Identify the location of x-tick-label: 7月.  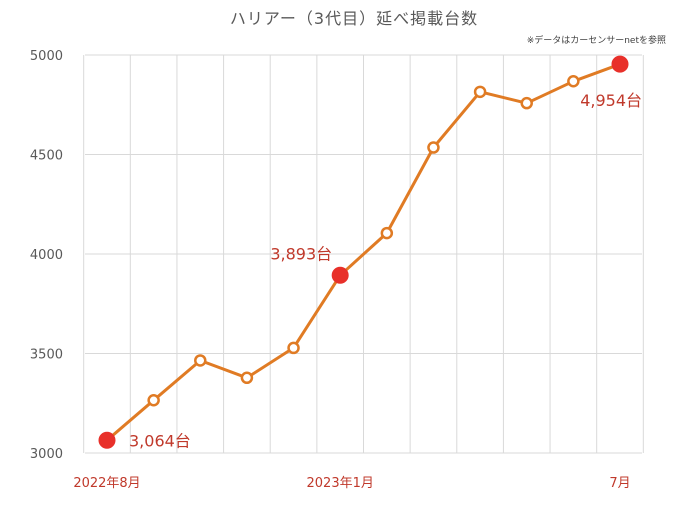
(619, 483).